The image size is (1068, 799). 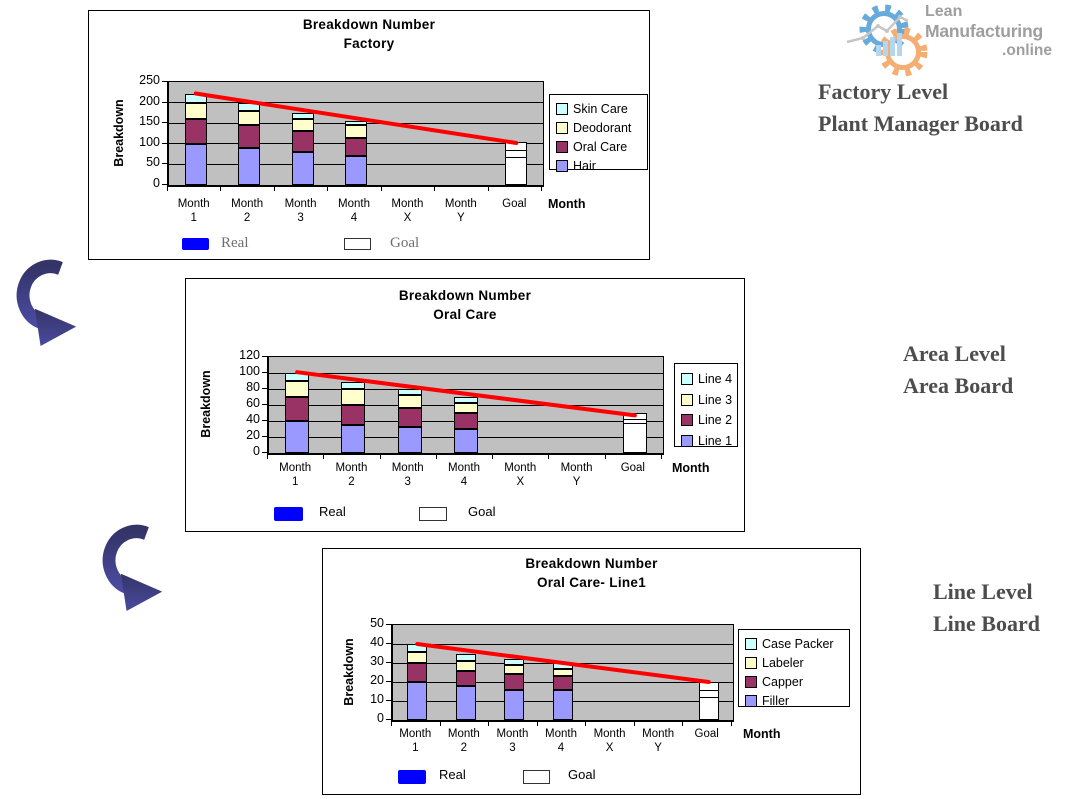 What do you see at coordinates (789, 644) in the screenshot?
I see `legend-entry: Case Packer` at bounding box center [789, 644].